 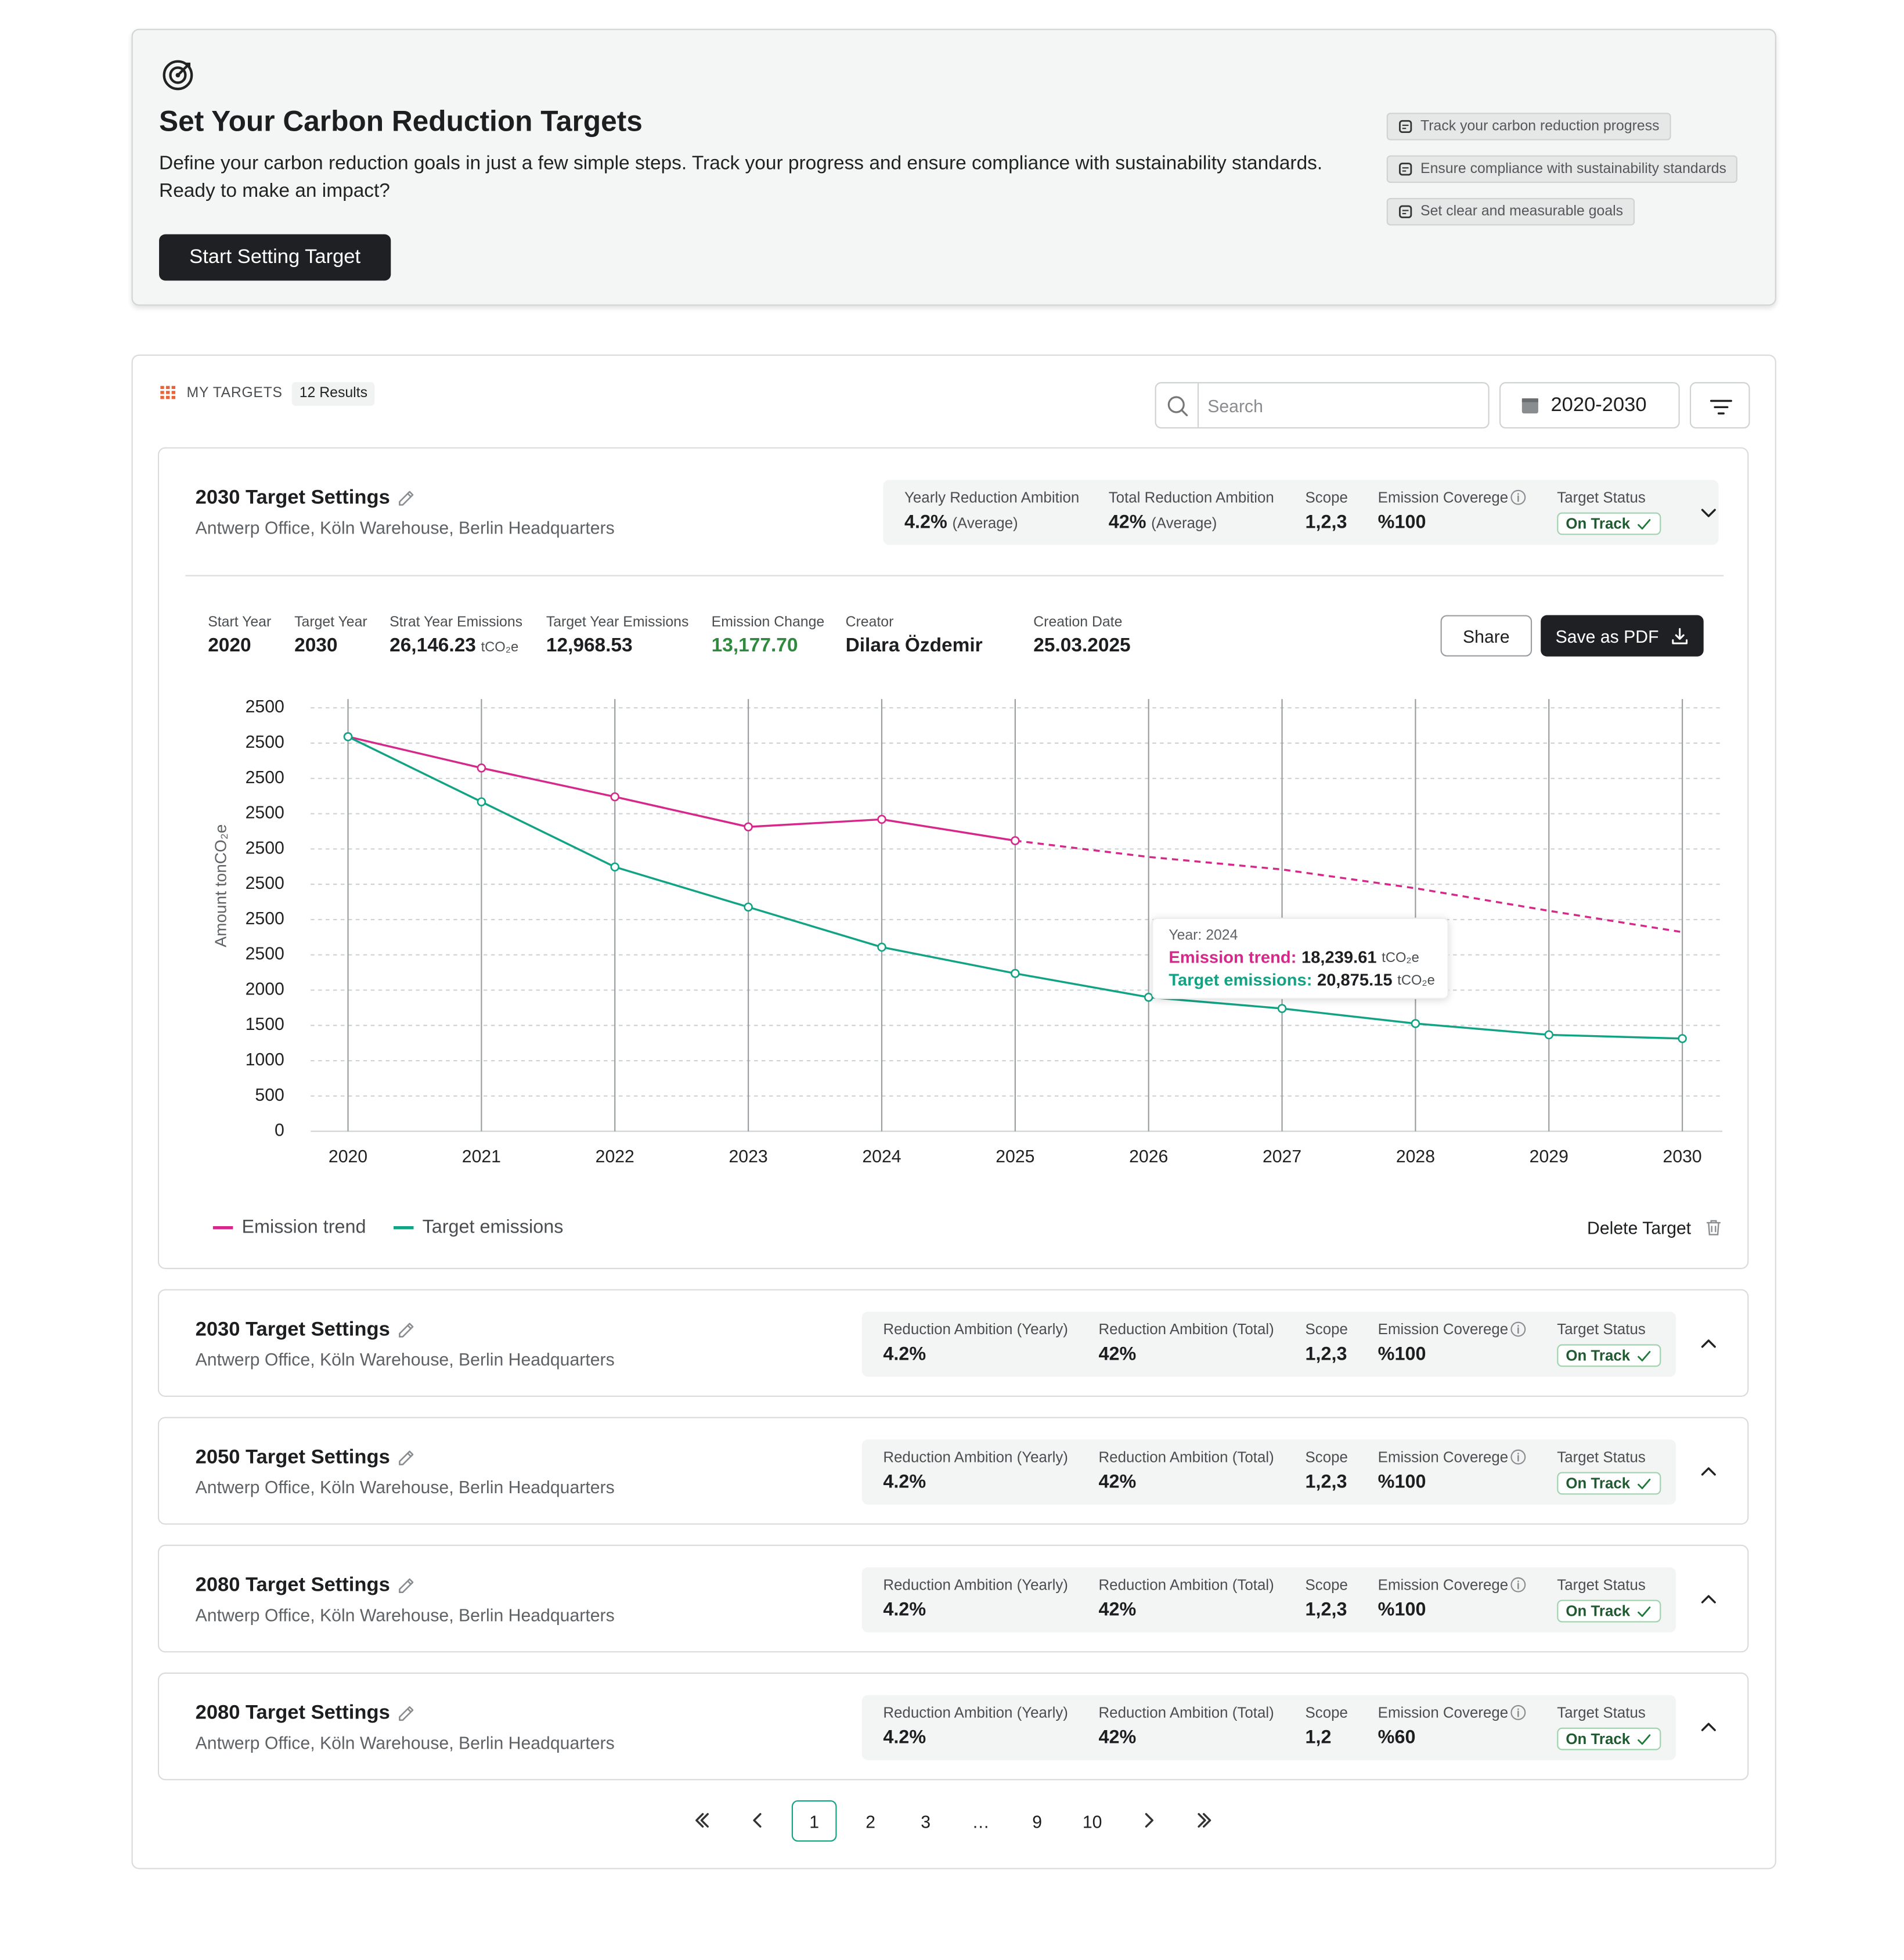 I want to click on card-title: 2080 Target Settings, so click(x=292, y=1713).